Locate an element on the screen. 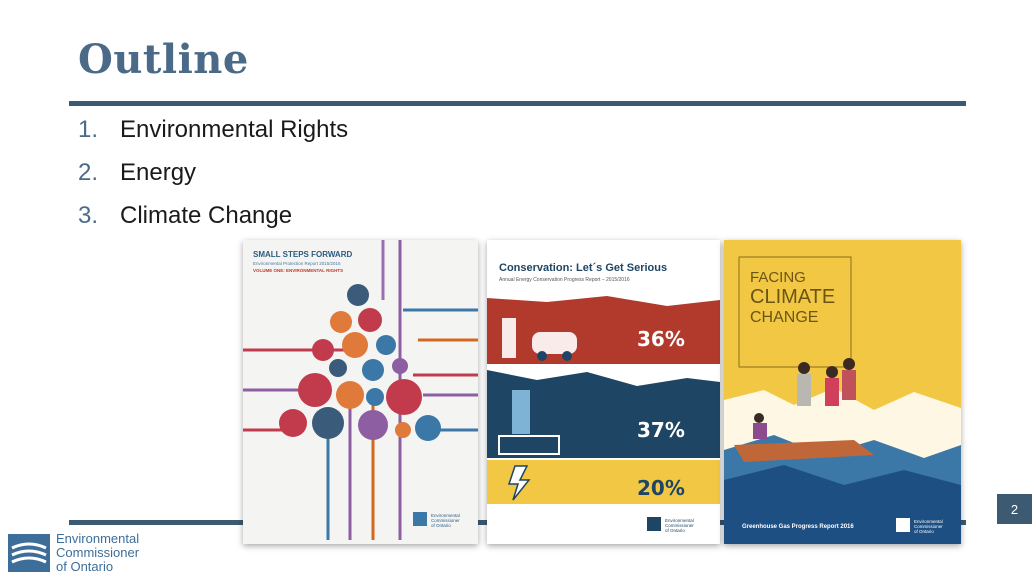 This screenshot has height=579, width=1035. stat-transport: 20% is located at coordinates (661, 488).